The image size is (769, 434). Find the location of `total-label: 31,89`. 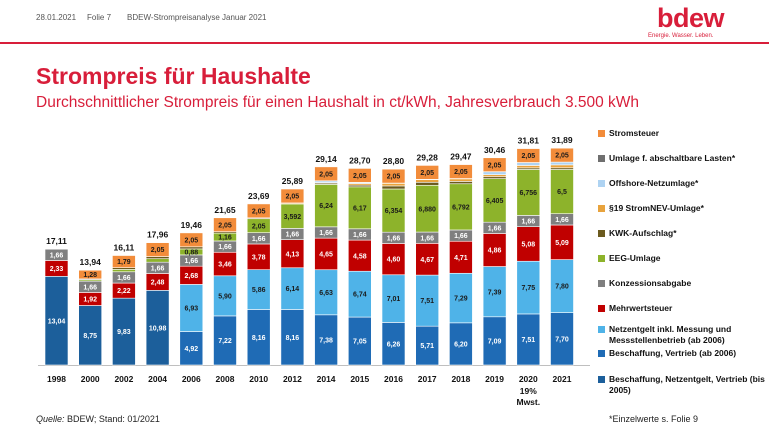

total-label: 31,89 is located at coordinates (562, 140).